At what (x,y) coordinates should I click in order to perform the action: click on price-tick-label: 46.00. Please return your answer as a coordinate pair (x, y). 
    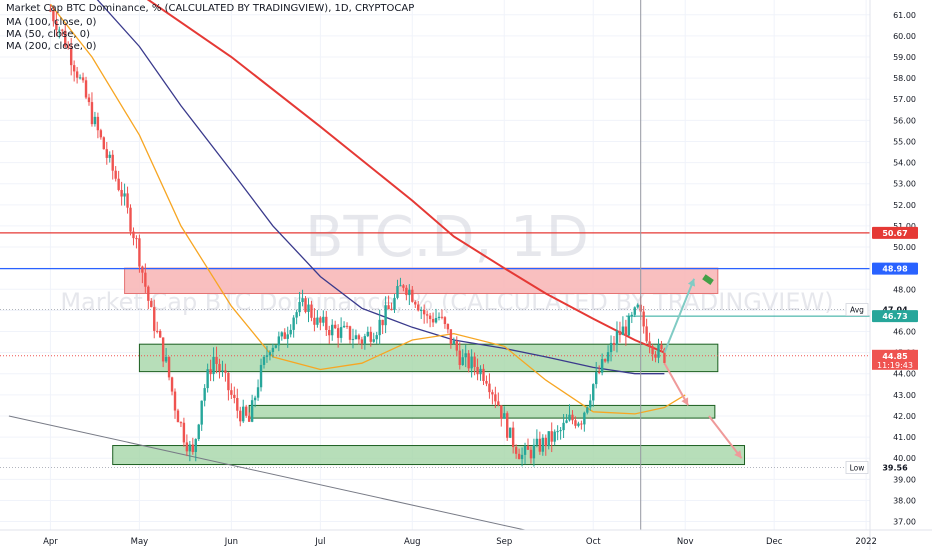
    Looking at the image, I should click on (904, 332).